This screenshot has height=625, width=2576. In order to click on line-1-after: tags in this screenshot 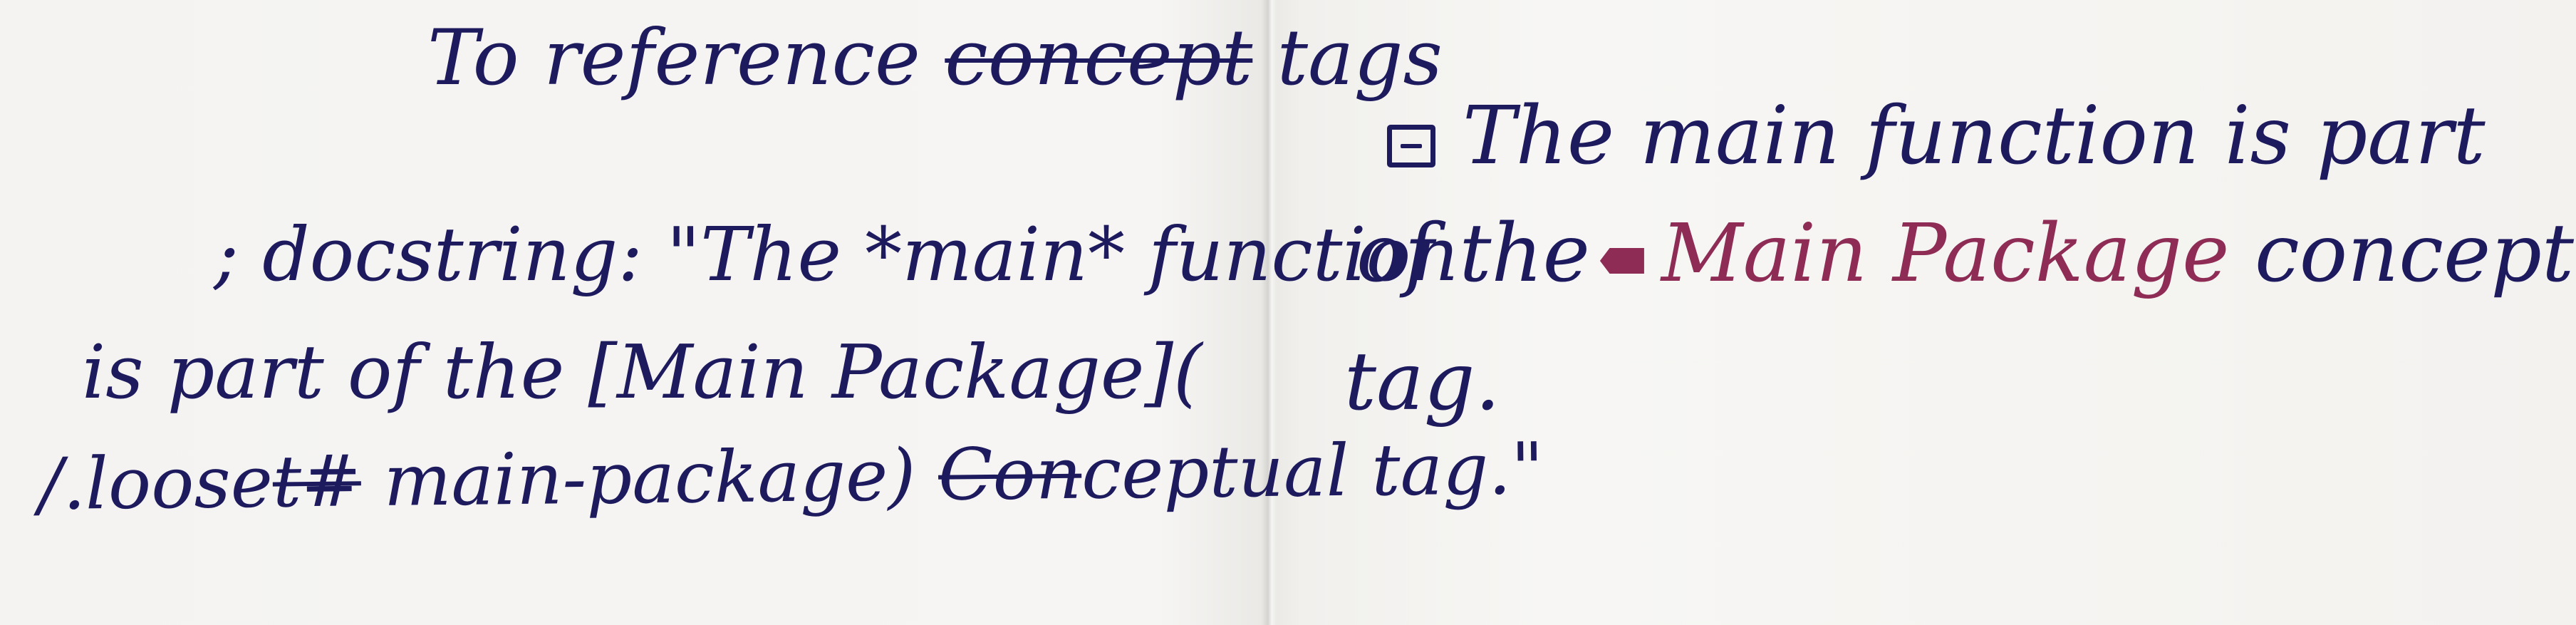, I will do `click(1347, 58)`.